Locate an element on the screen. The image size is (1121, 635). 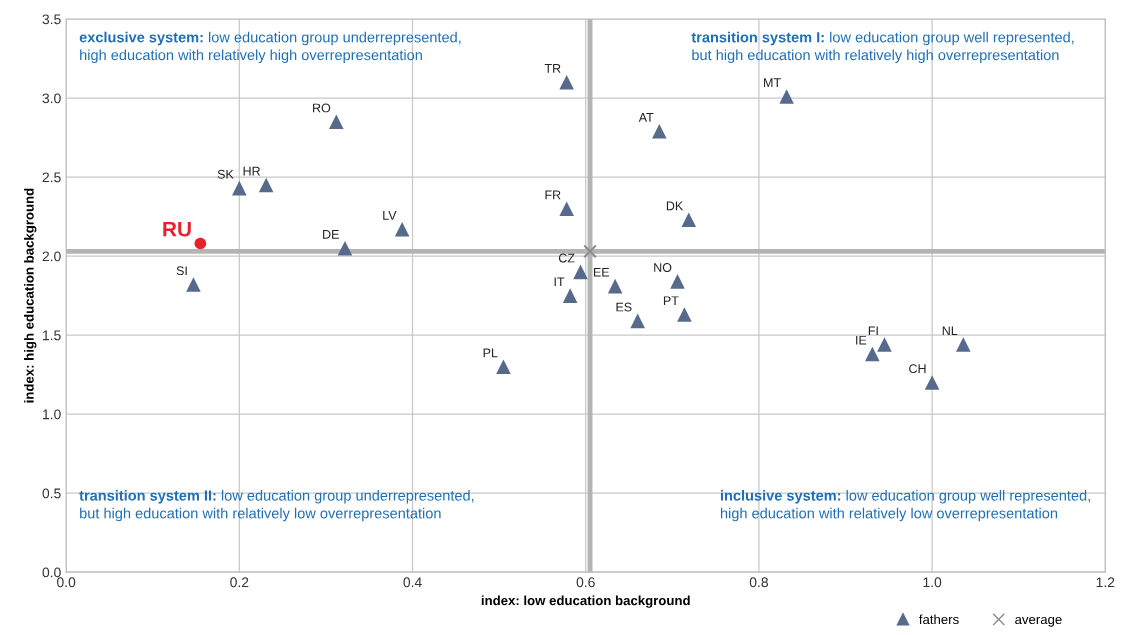
annotation: IT is located at coordinates (559, 282).